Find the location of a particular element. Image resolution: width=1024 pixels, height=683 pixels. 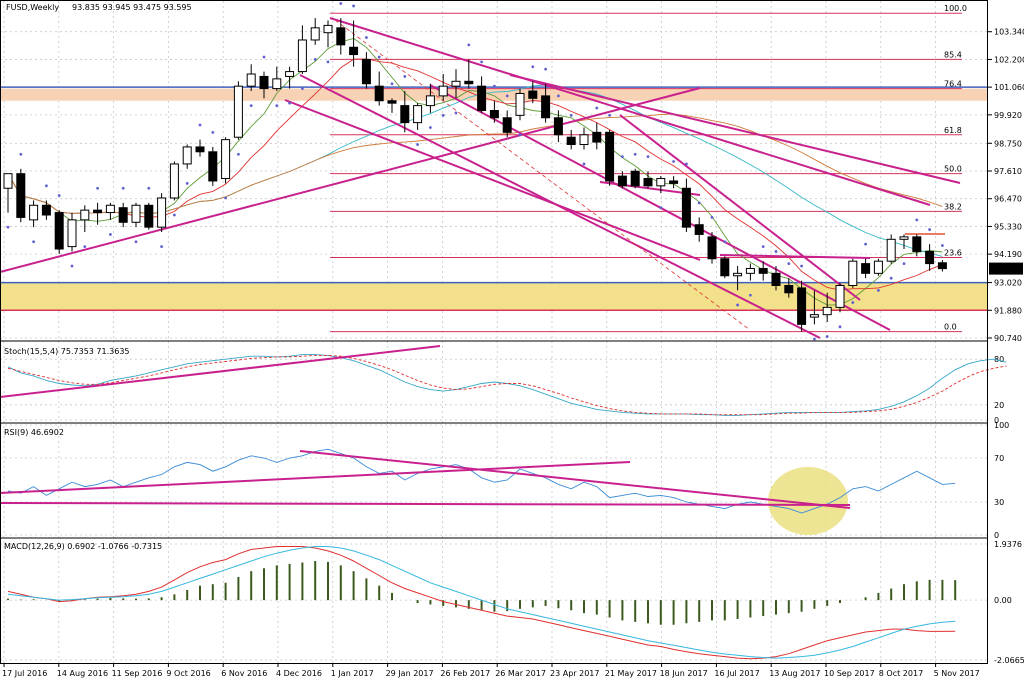

x-tick-label: 9 Oct 2016 is located at coordinates (188, 673).